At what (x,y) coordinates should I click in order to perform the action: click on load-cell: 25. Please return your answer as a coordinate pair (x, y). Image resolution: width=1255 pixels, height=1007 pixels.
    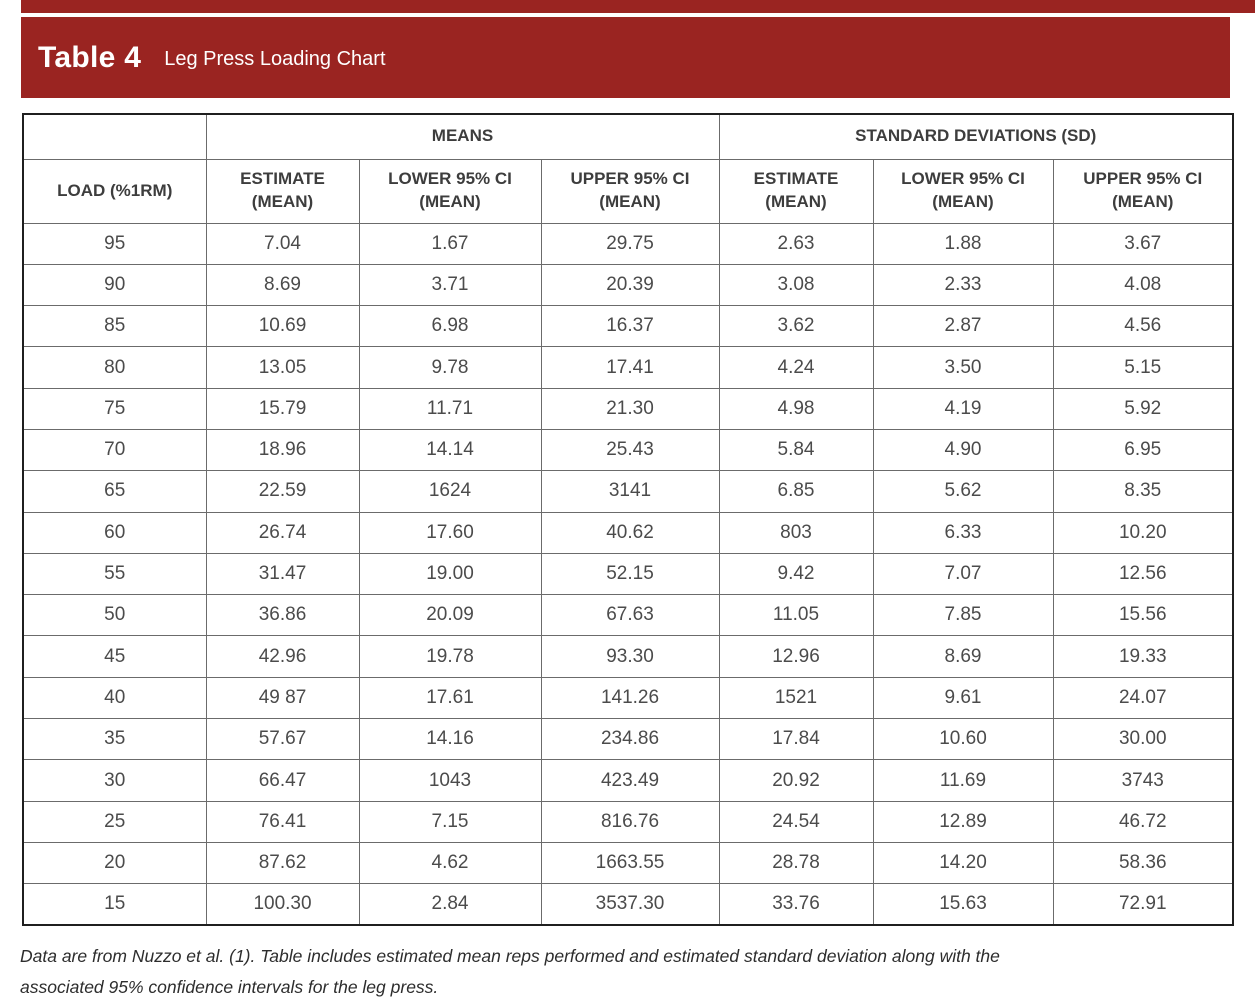
    Looking at the image, I should click on (114, 821).